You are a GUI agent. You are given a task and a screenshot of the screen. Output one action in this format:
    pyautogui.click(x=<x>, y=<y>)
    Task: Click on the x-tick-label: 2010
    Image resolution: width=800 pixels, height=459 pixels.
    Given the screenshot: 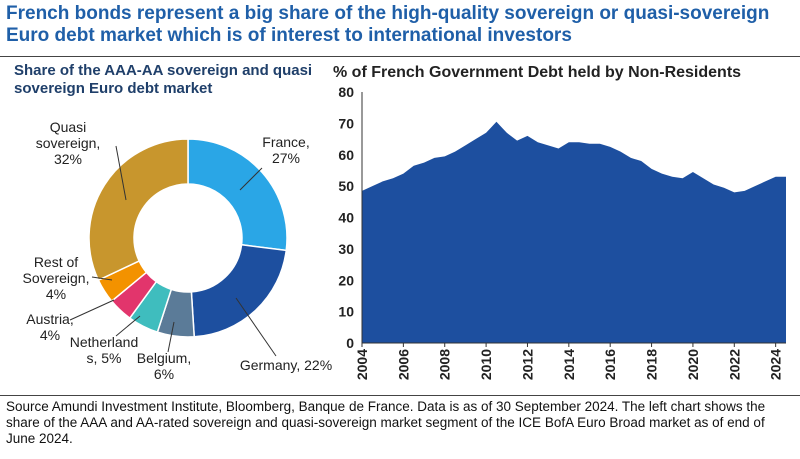 What is the action you would take?
    pyautogui.click(x=486, y=364)
    